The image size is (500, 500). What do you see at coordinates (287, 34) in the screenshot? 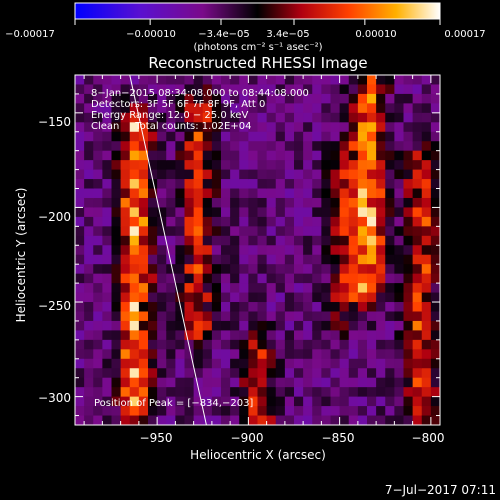
I see `colorbar-label-3: 3.4e−05` at bounding box center [287, 34].